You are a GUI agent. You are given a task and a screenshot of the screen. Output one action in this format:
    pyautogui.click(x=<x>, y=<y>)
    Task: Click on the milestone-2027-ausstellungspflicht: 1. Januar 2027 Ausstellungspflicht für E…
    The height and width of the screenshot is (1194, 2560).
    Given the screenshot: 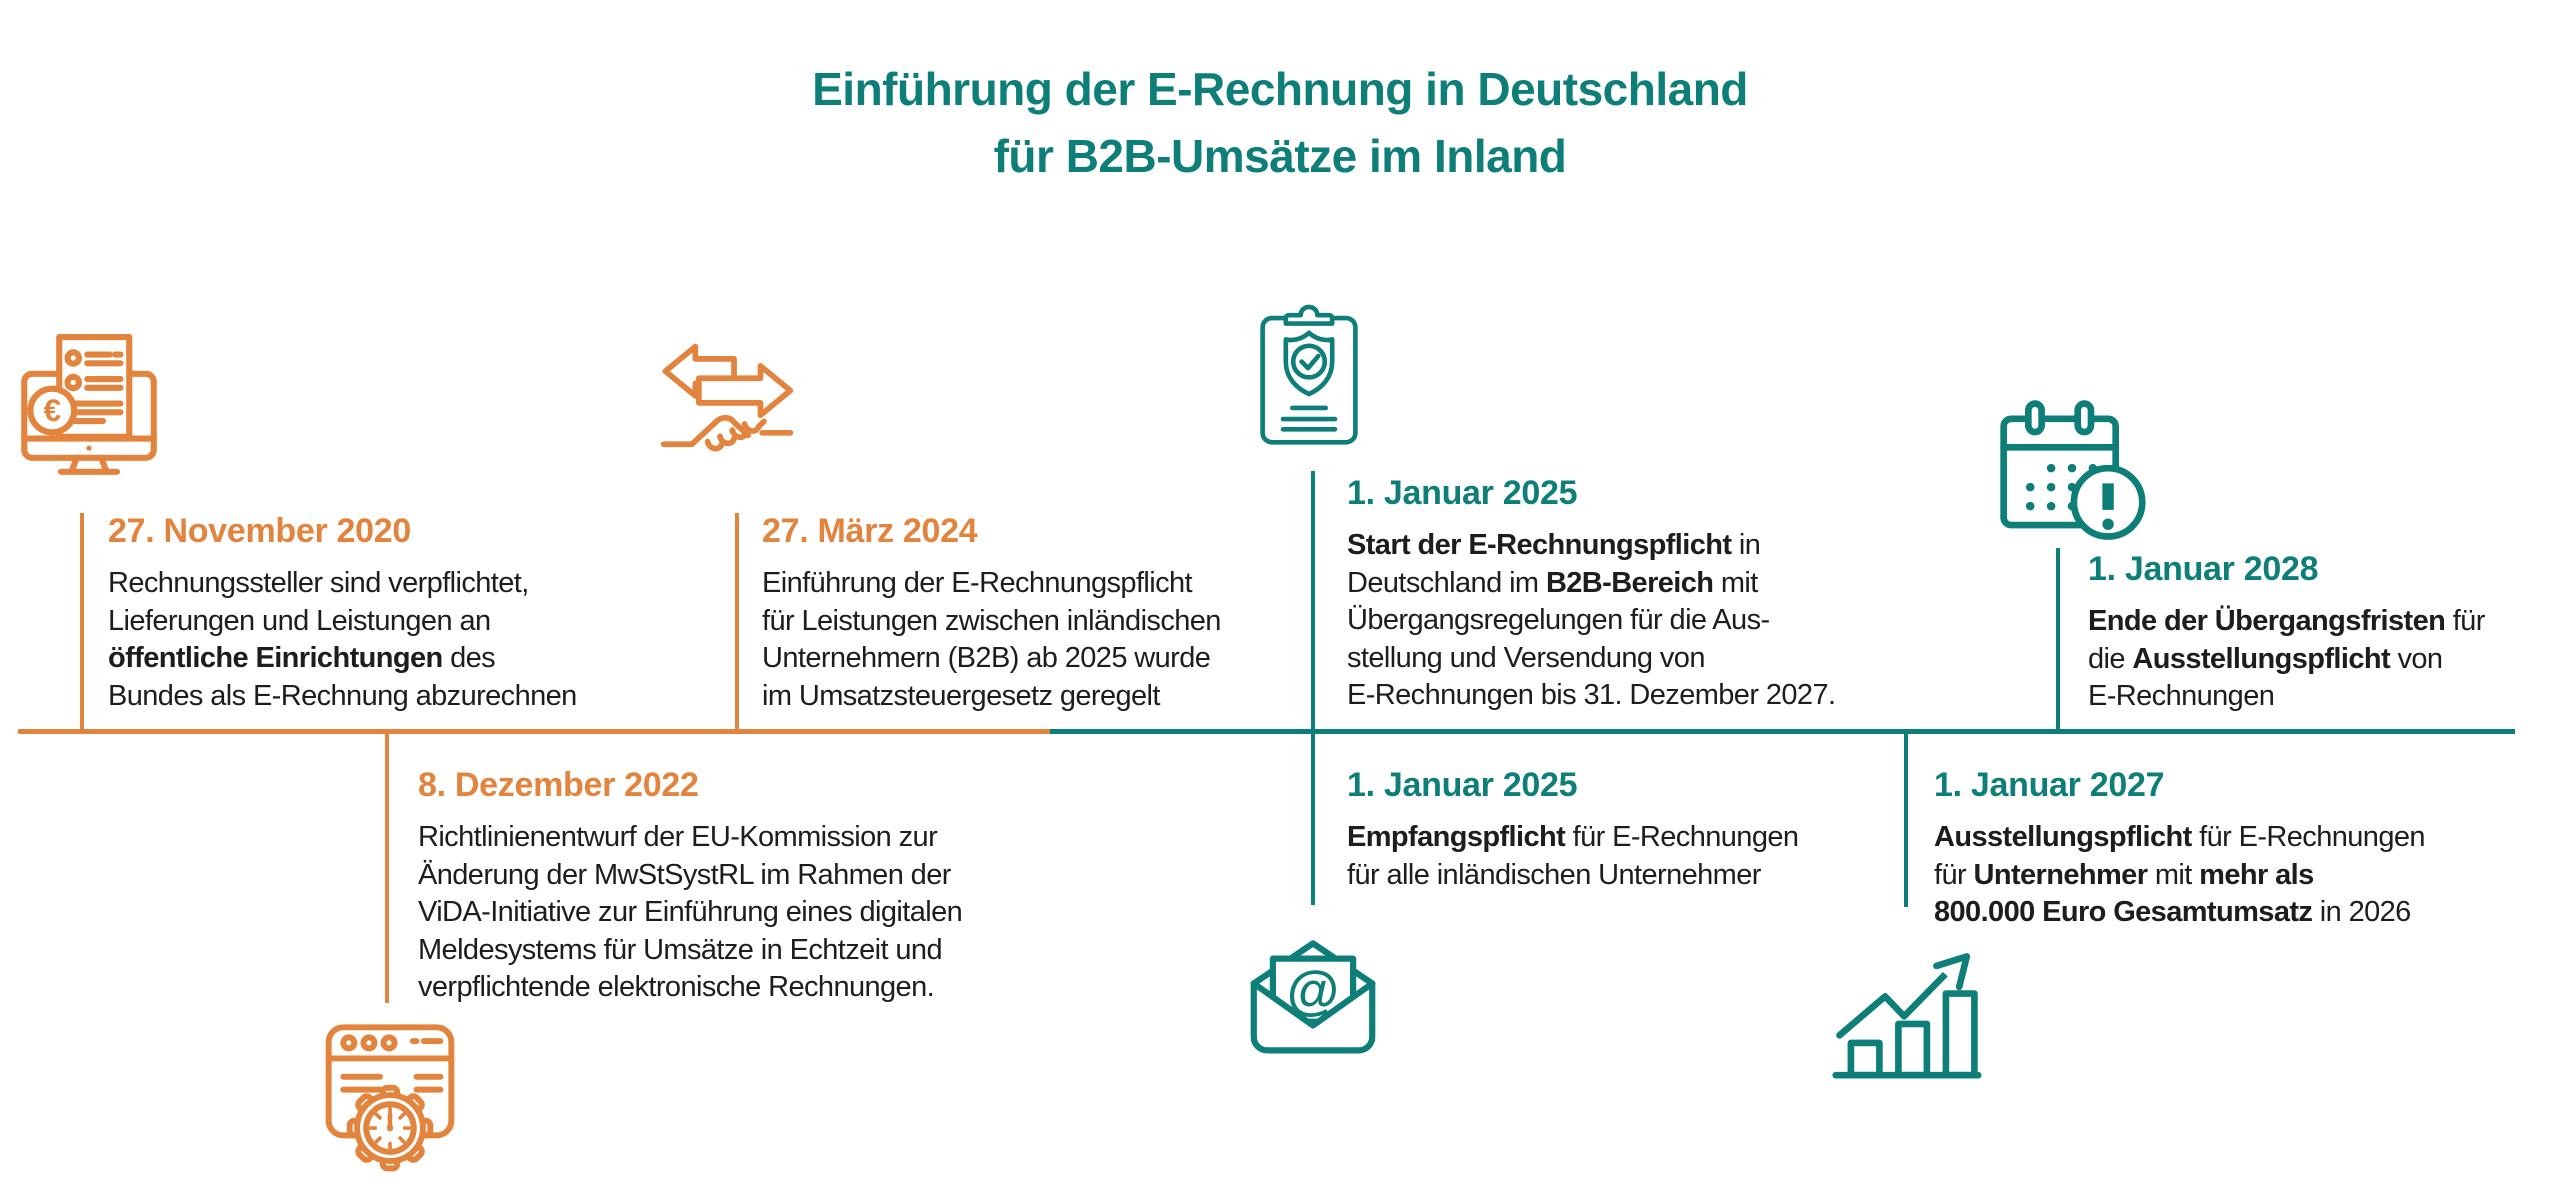 What is the action you would take?
    pyautogui.click(x=2244, y=849)
    